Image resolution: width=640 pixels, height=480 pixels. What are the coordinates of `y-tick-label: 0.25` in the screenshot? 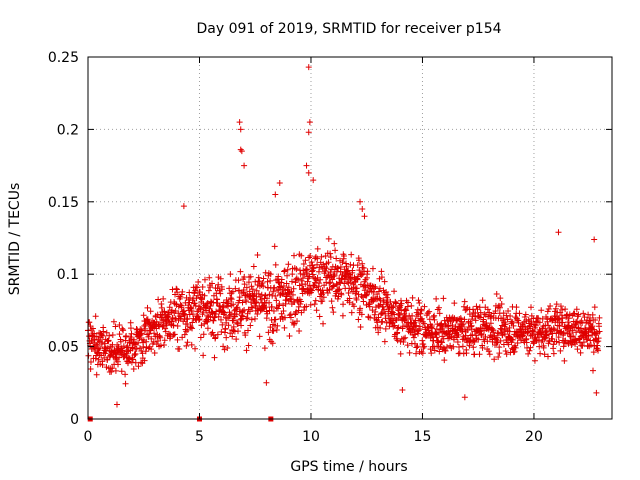 It's located at (63, 58).